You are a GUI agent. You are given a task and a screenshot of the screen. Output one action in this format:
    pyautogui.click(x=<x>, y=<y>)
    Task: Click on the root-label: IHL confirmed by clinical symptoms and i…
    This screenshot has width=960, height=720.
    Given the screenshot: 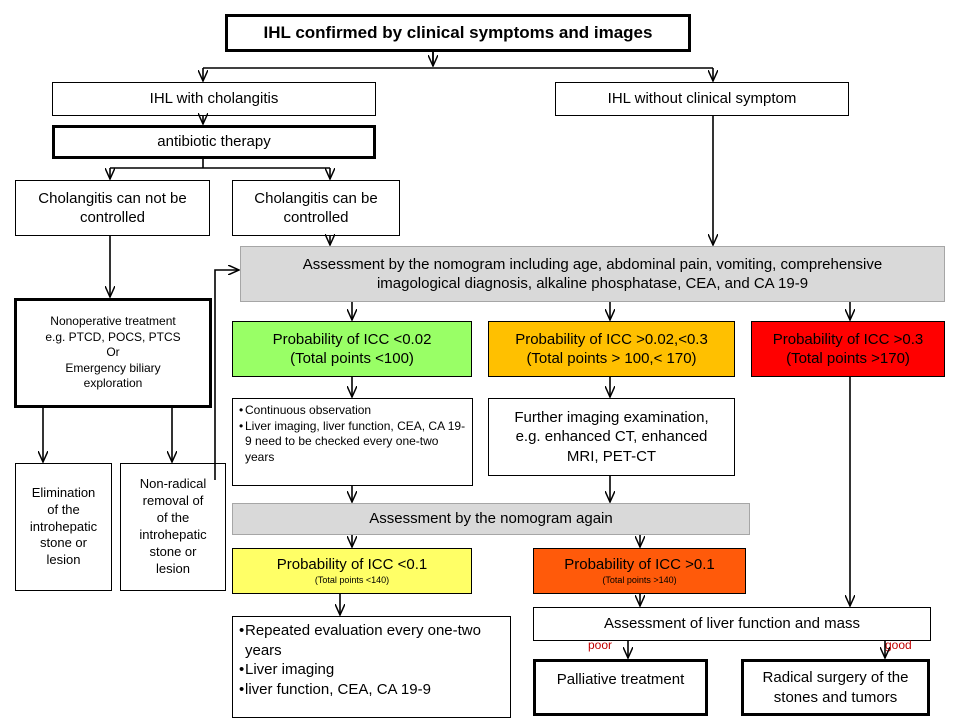 What is the action you would take?
    pyautogui.click(x=458, y=32)
    